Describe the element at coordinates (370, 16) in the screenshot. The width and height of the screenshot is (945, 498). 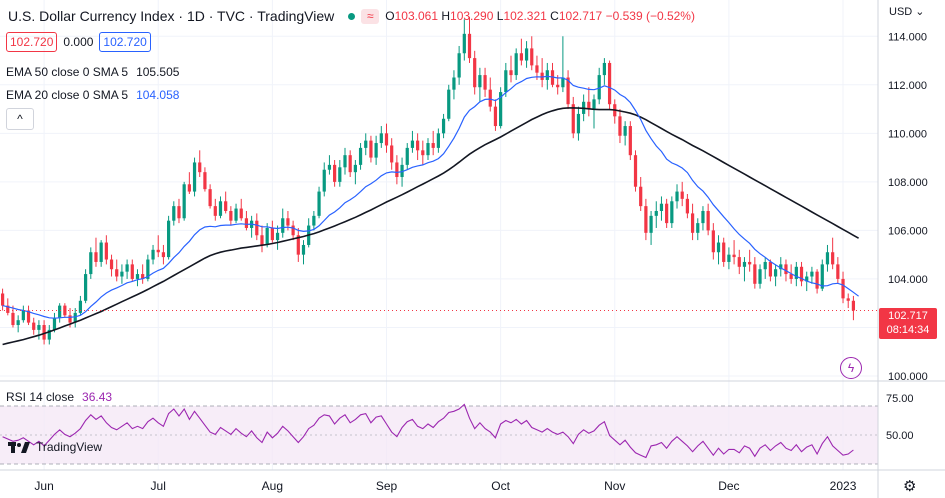
I see `data-delay-badge: ≈` at that location.